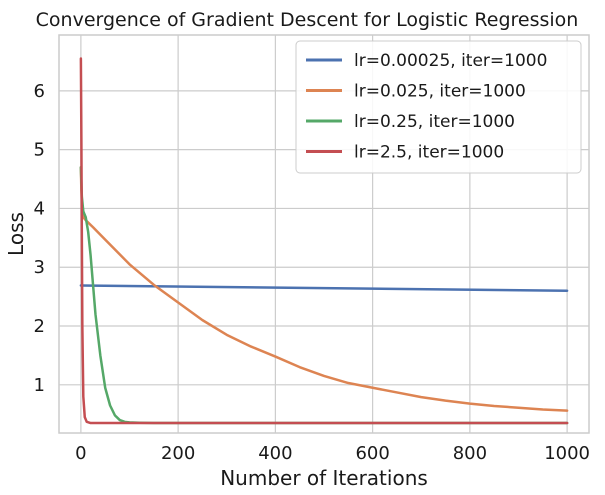 The image size is (605, 495). I want to click on x-axis-label: Number of Iterations, so click(324, 478).